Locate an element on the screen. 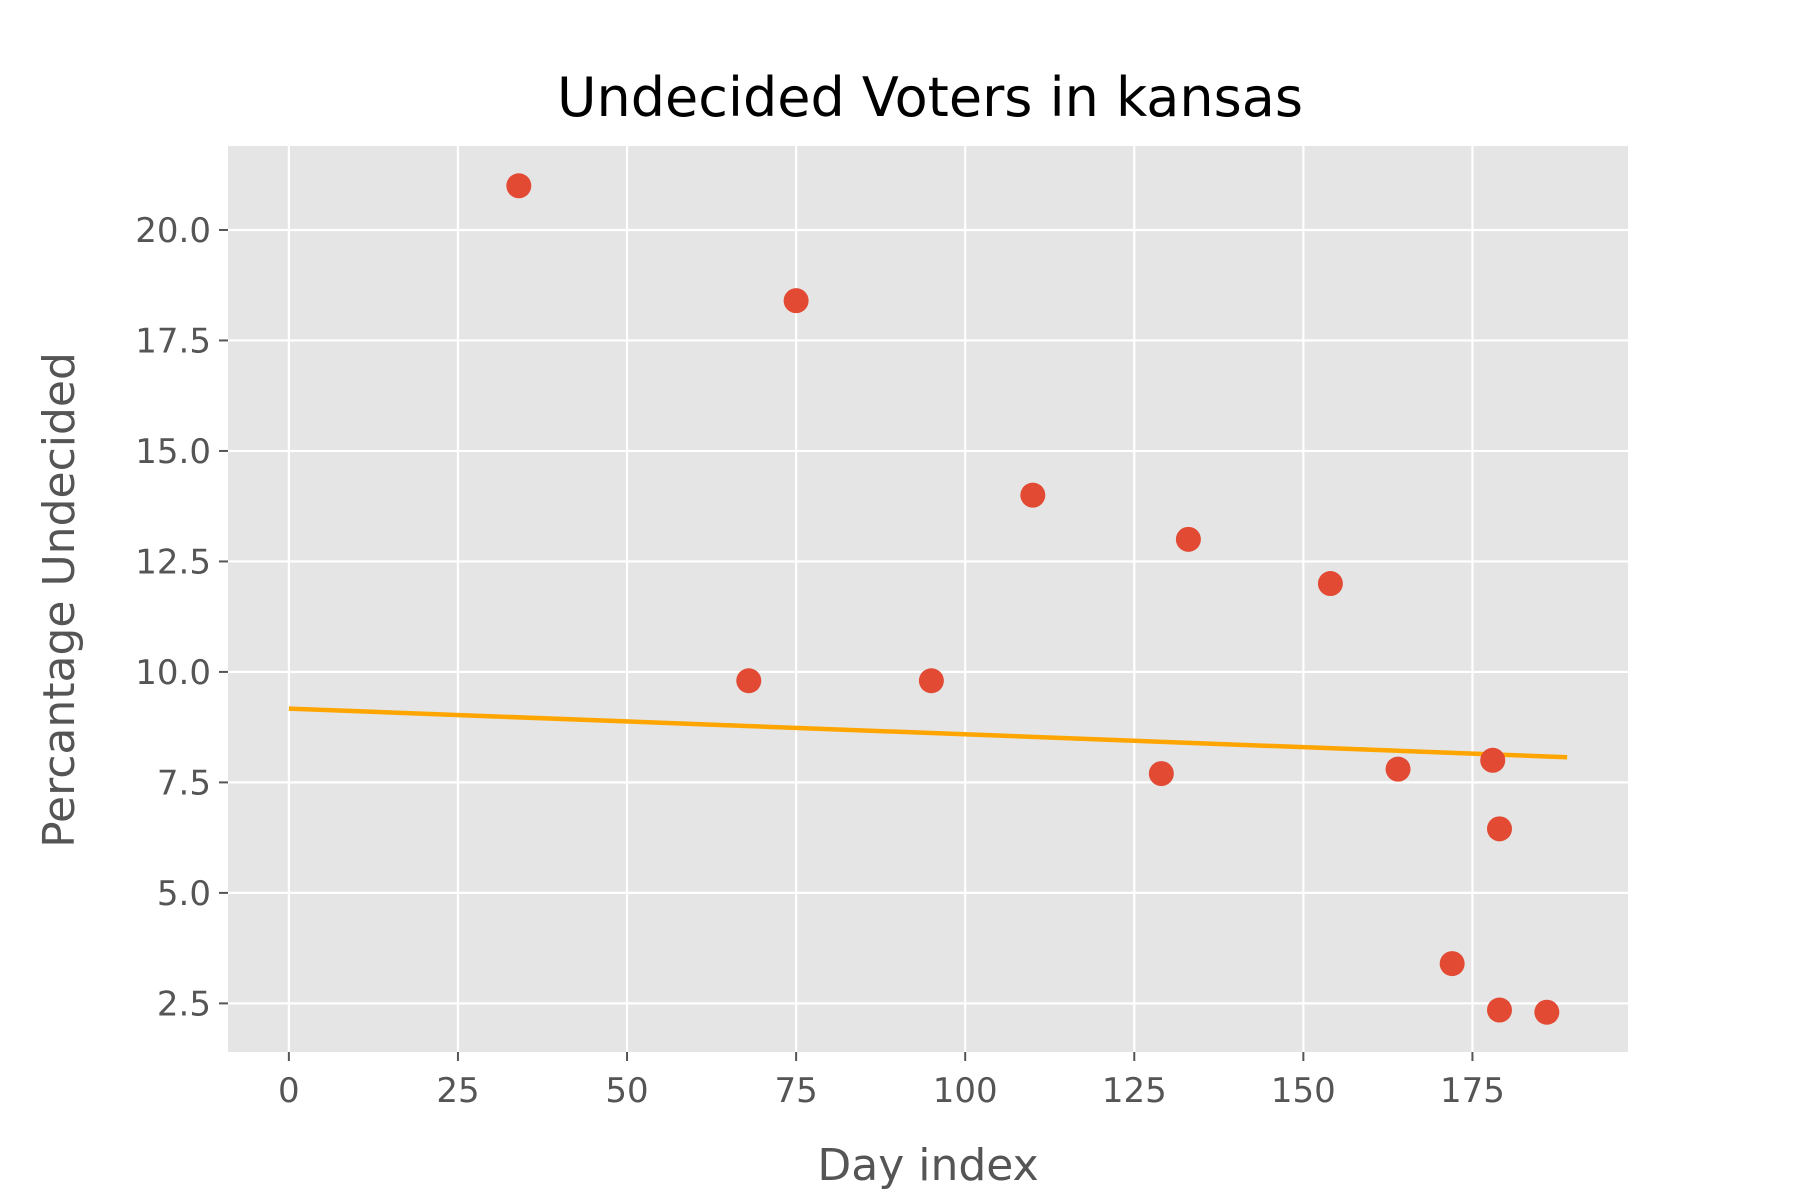  x-tick-label: 0 is located at coordinates (289, 1091).